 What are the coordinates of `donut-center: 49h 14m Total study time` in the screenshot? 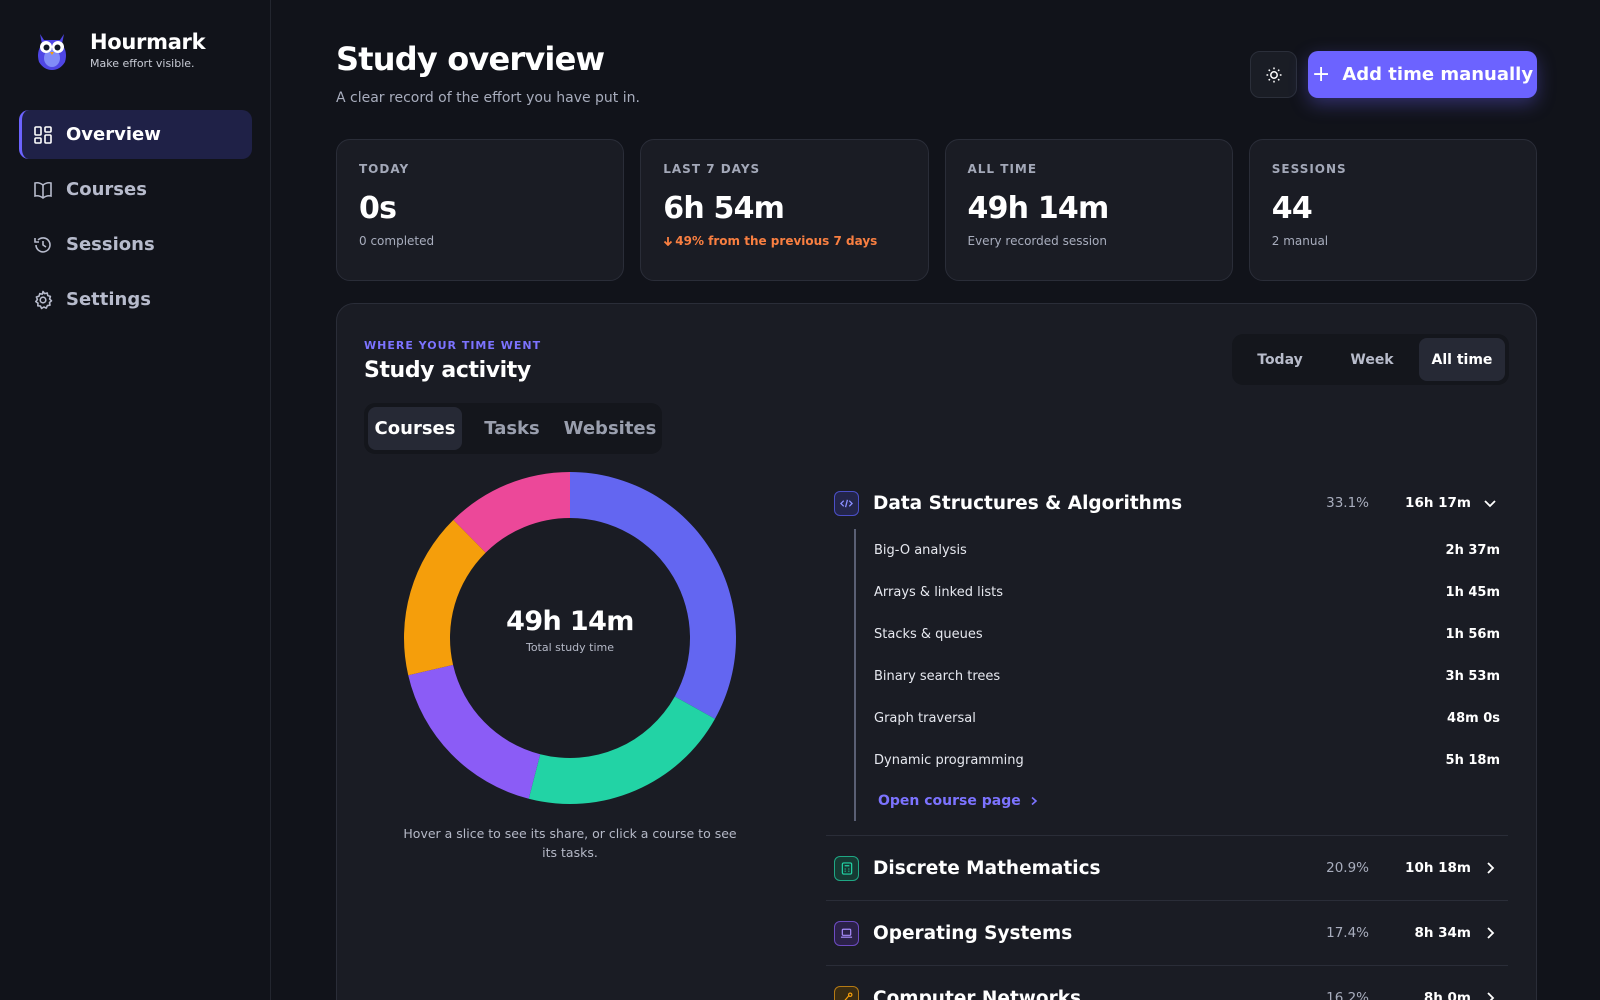 It's located at (570, 630).